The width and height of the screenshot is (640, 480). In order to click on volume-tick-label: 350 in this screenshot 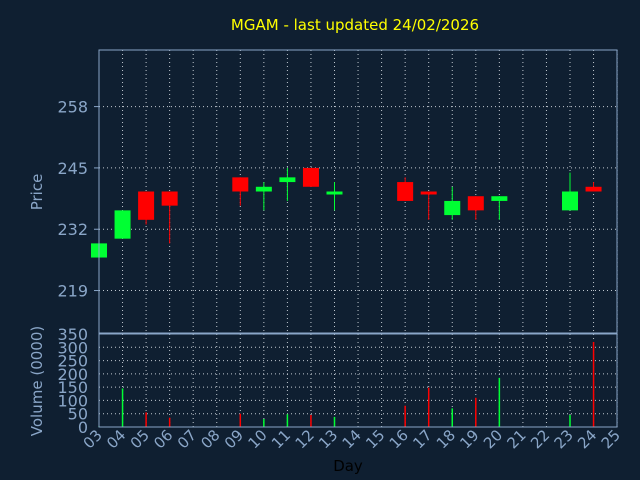, I will do `click(72, 334)`.